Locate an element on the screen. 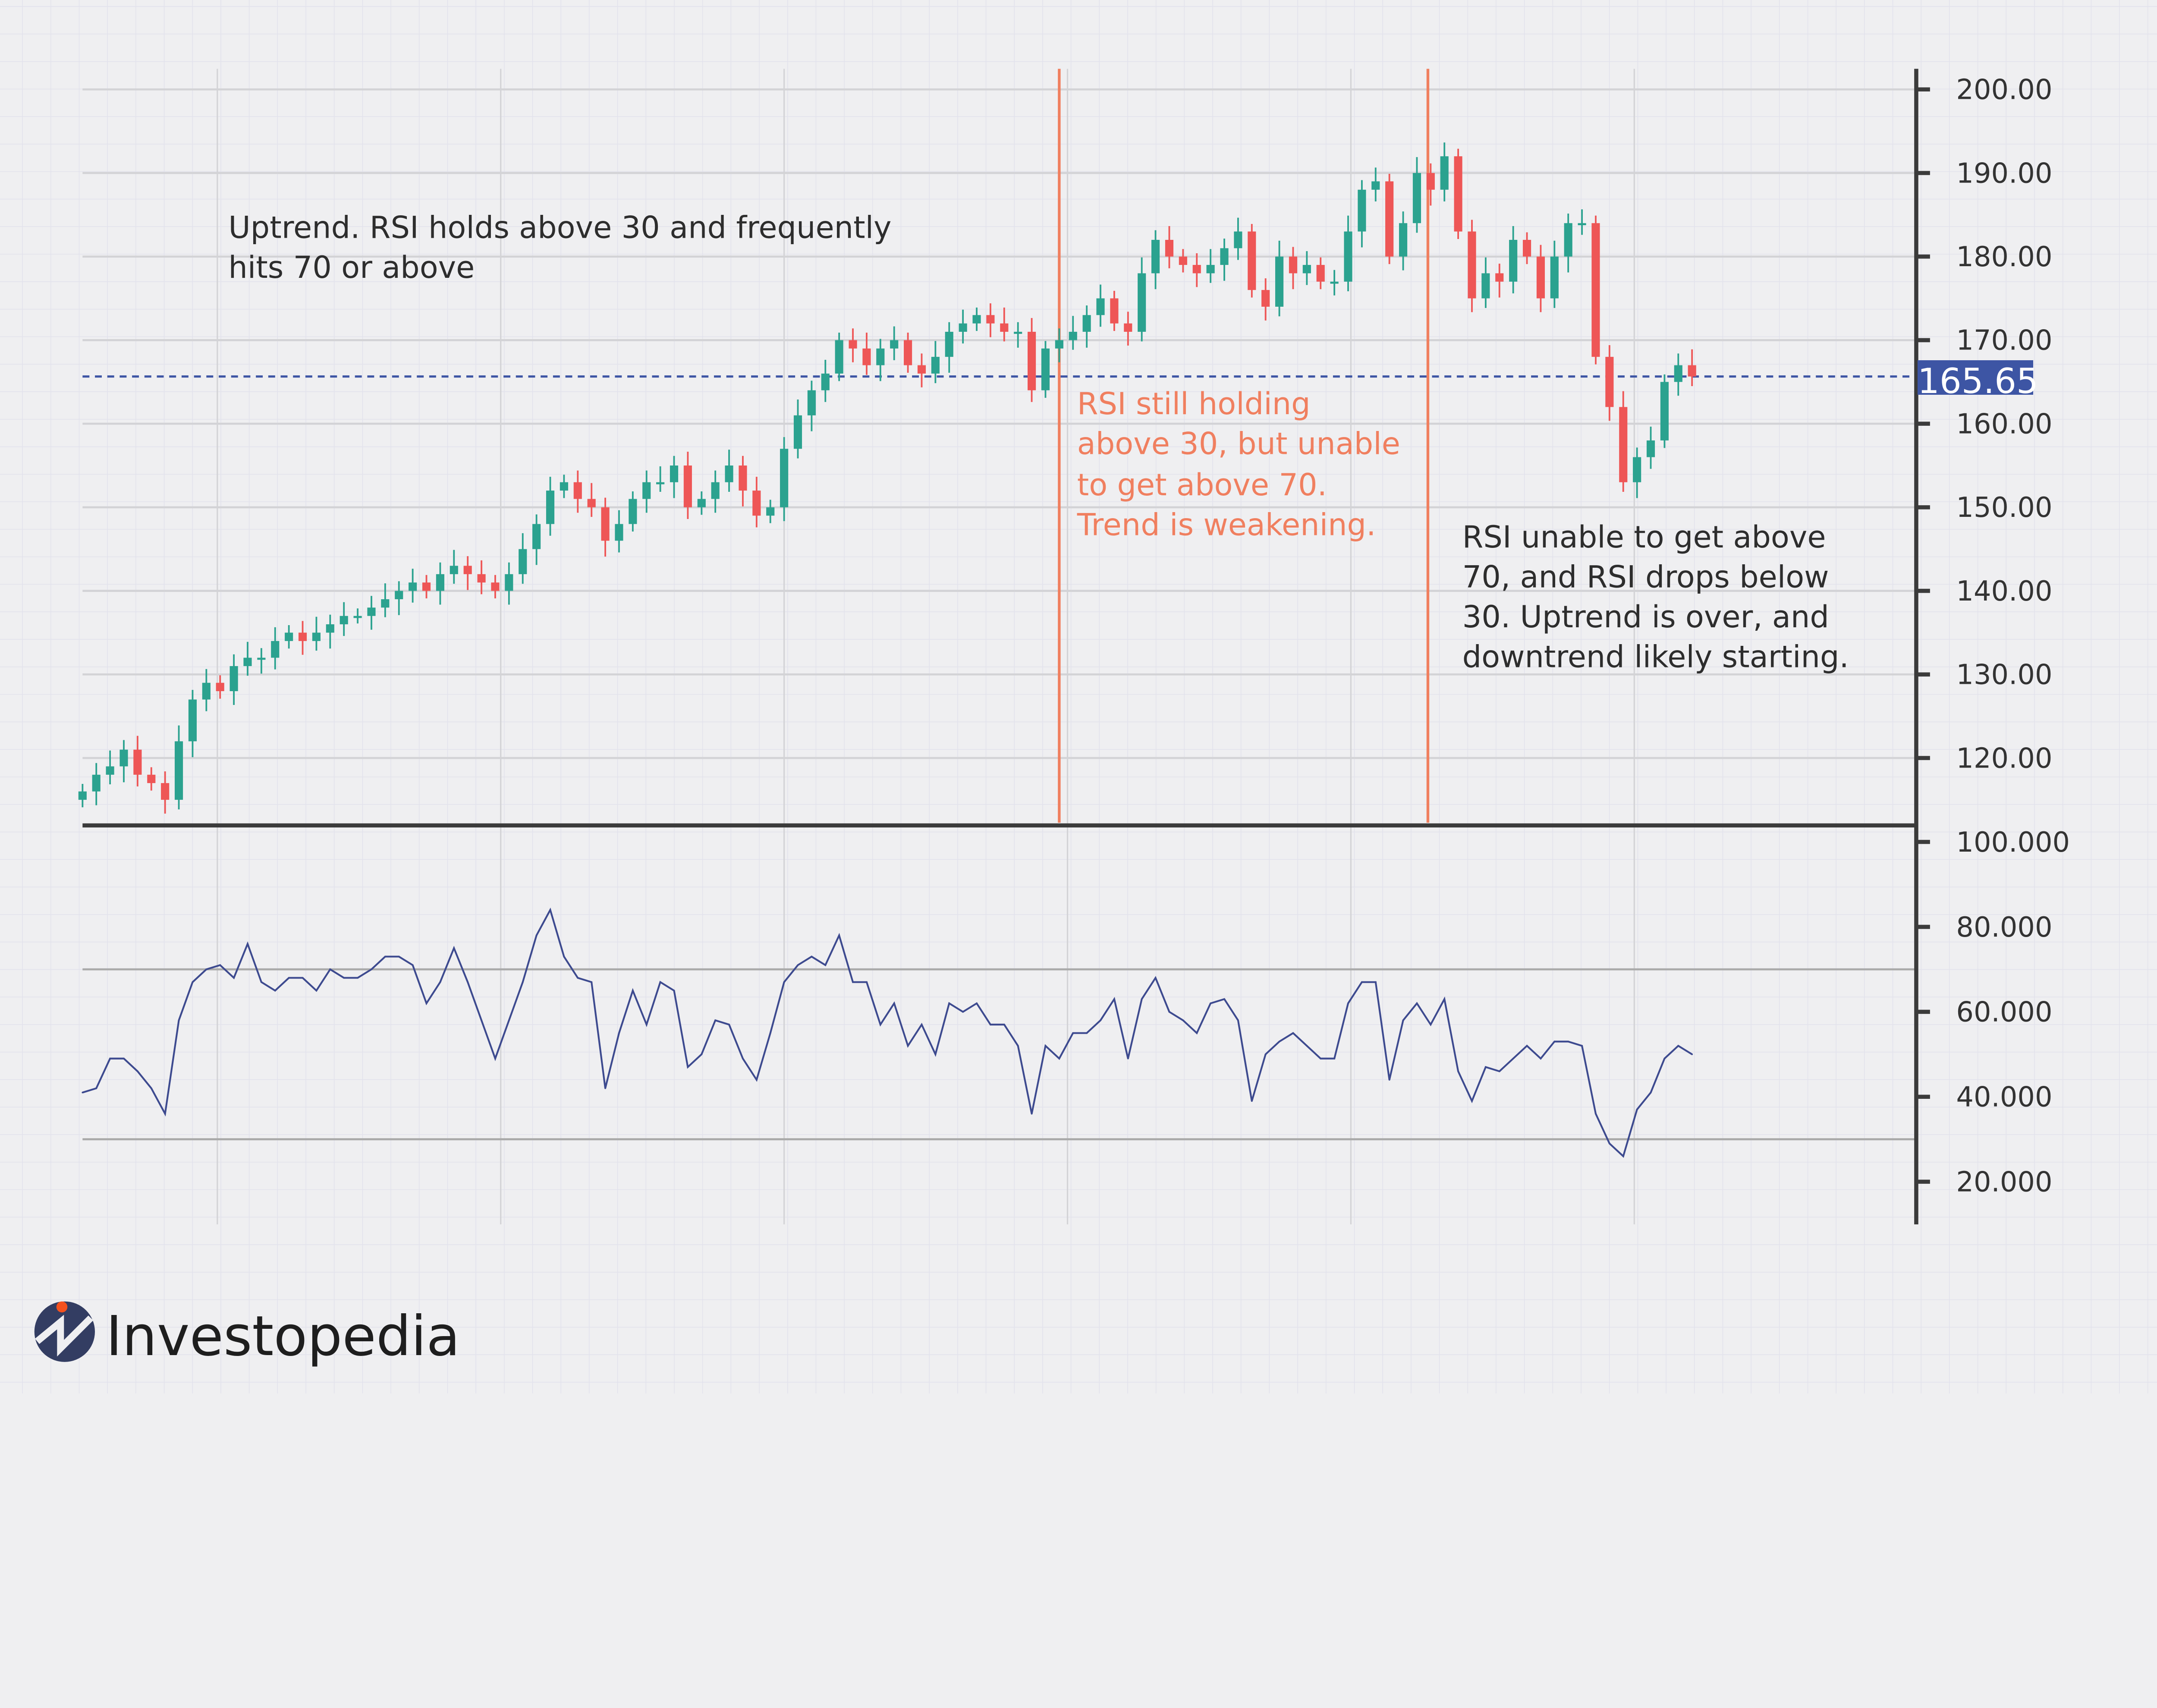 The width and height of the screenshot is (2157, 1708). logo-wordmark: Investopedia is located at coordinates (283, 1336).